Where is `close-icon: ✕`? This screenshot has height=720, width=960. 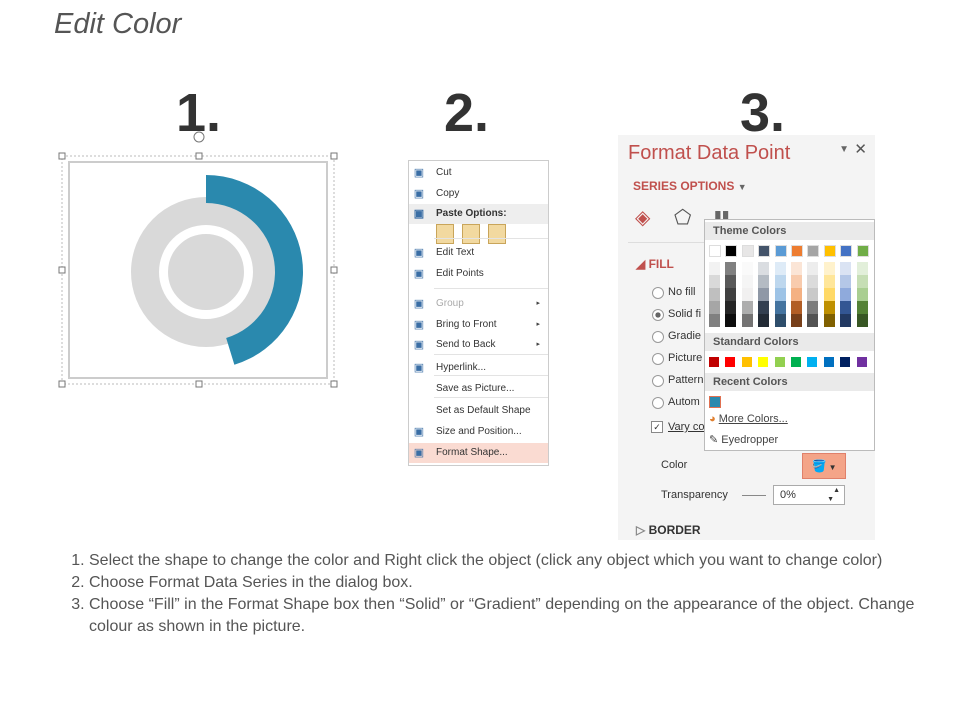
close-icon: ✕ is located at coordinates (860, 149).